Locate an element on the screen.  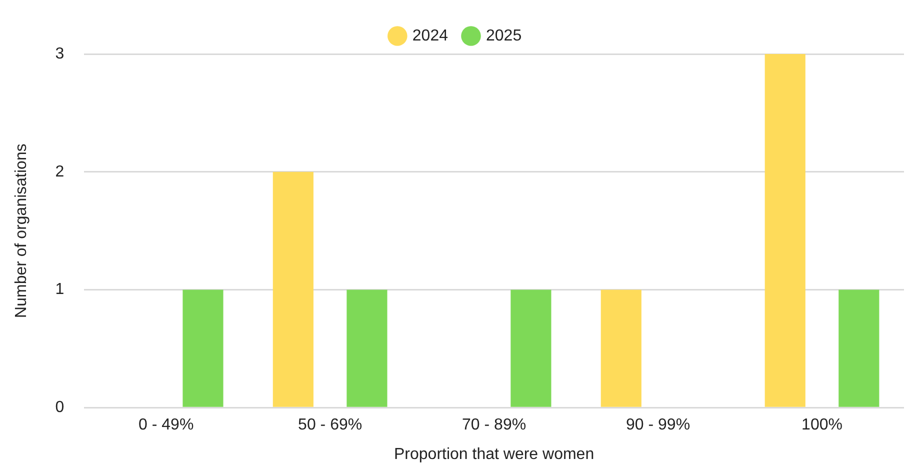
y-tick-label: 2 is located at coordinates (59, 171).